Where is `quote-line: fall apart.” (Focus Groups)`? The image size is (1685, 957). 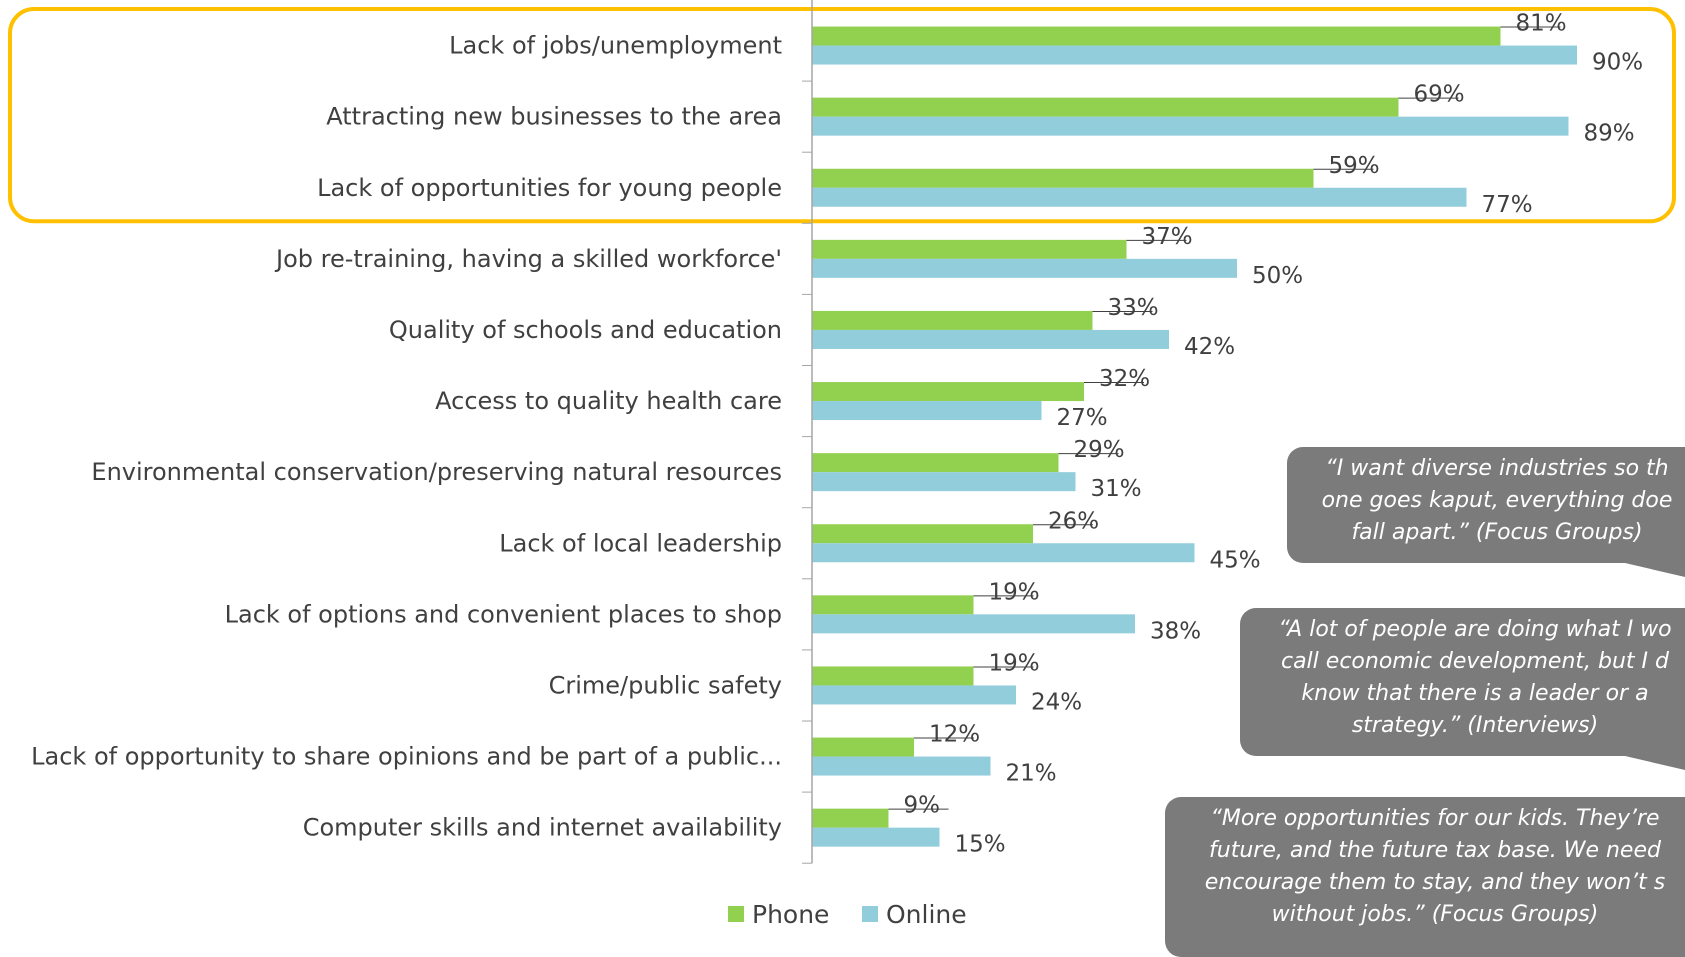 quote-line: fall apart.” (Focus Groups) is located at coordinates (1497, 532).